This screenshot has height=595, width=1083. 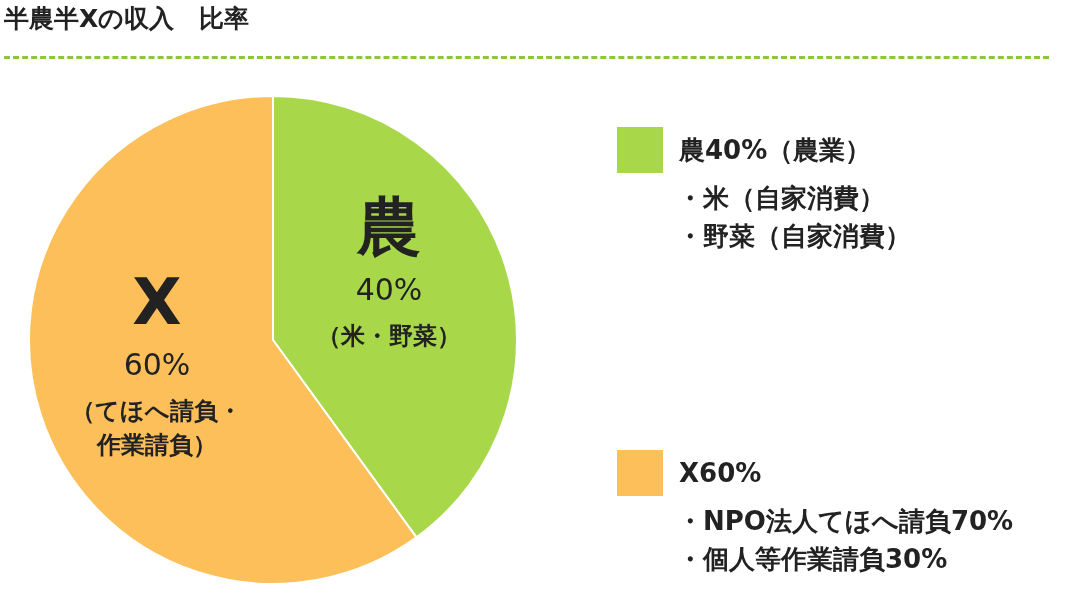 What do you see at coordinates (720, 473) in the screenshot?
I see `text: X60%` at bounding box center [720, 473].